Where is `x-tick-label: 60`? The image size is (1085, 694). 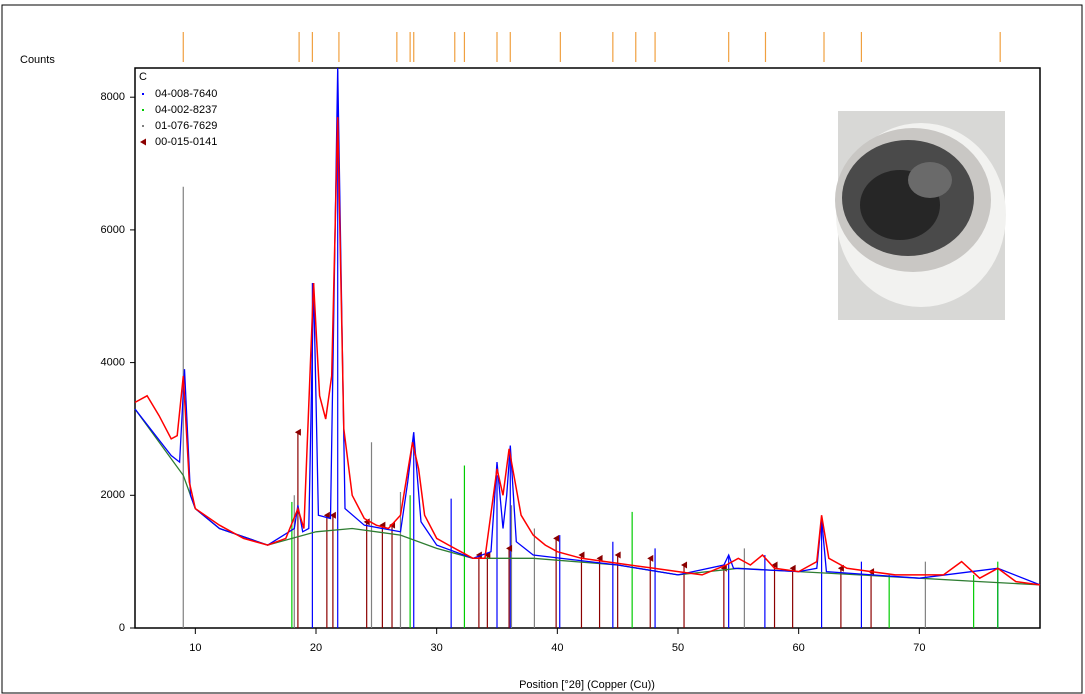 x-tick-label: 60 is located at coordinates (799, 648).